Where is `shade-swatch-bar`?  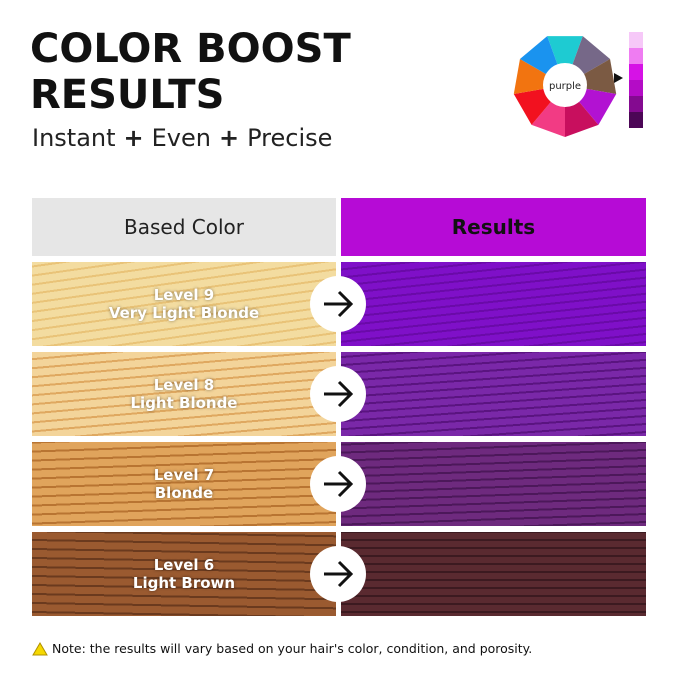
shade-swatch-bar is located at coordinates (636, 80).